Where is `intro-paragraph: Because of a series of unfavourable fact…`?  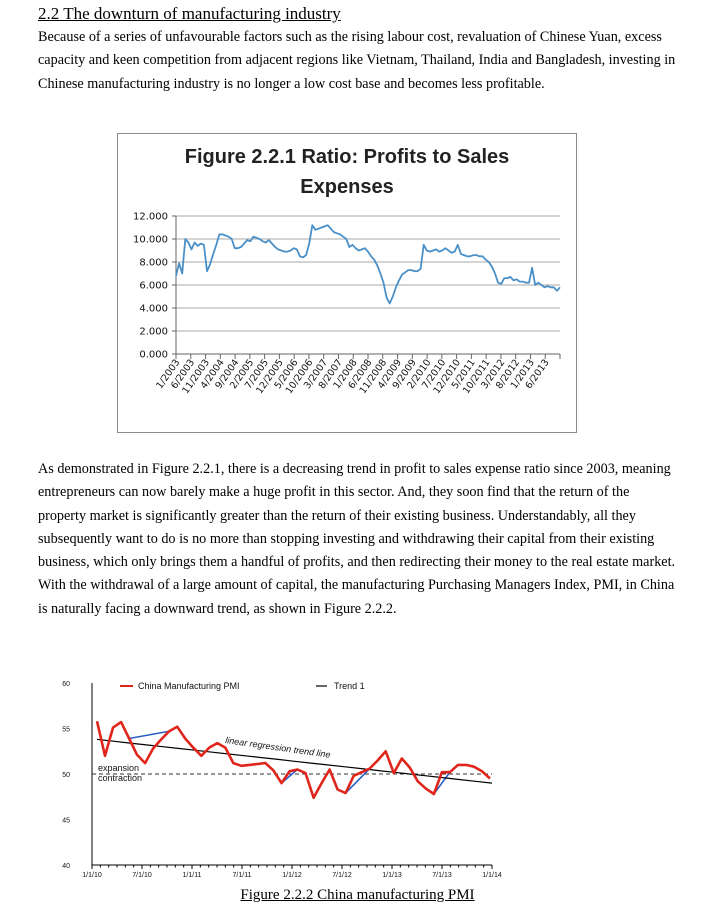
intro-paragraph: Because of a series of unfavourable fact… is located at coordinates (357, 60).